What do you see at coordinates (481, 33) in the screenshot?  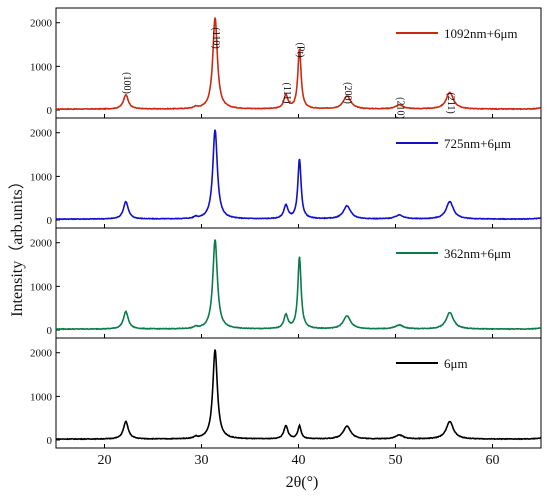 I see `legend-label: 1092nm+6μm` at bounding box center [481, 33].